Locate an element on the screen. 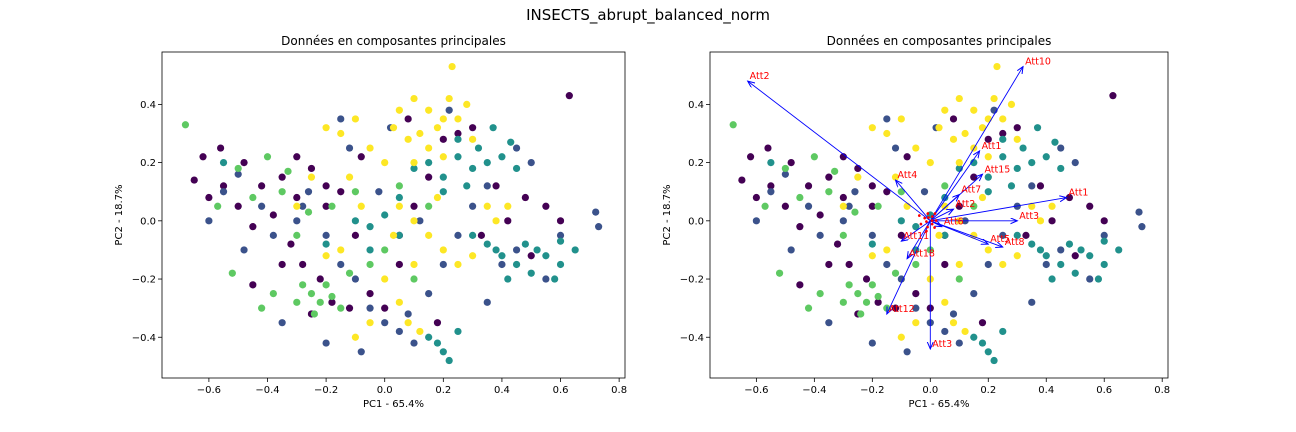 This screenshot has width=1296, height=432. y-tick-label: 0.2 is located at coordinates (696, 163).